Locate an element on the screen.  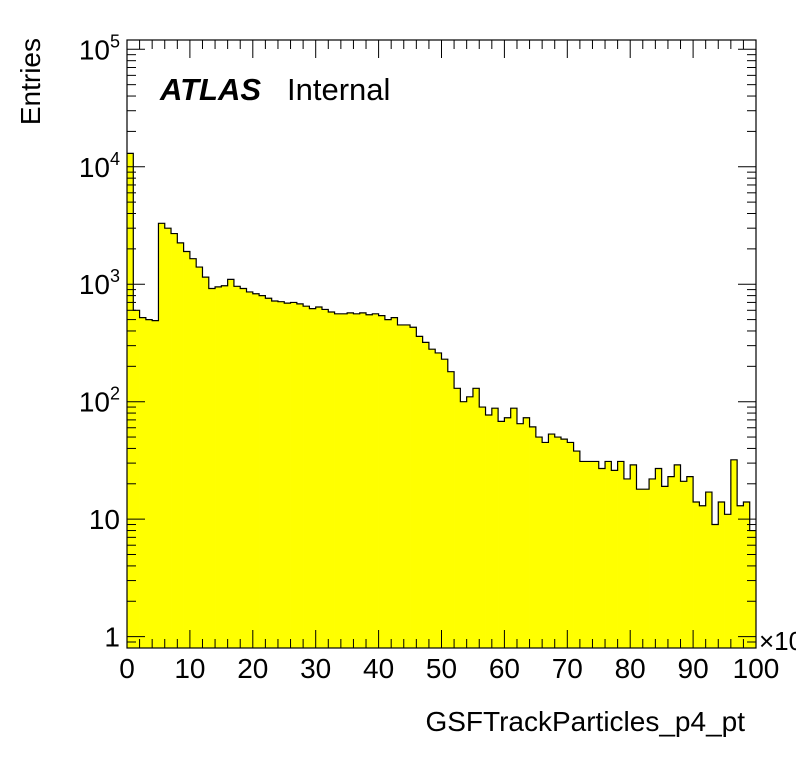
internal-label: Internal is located at coordinates (338, 89).